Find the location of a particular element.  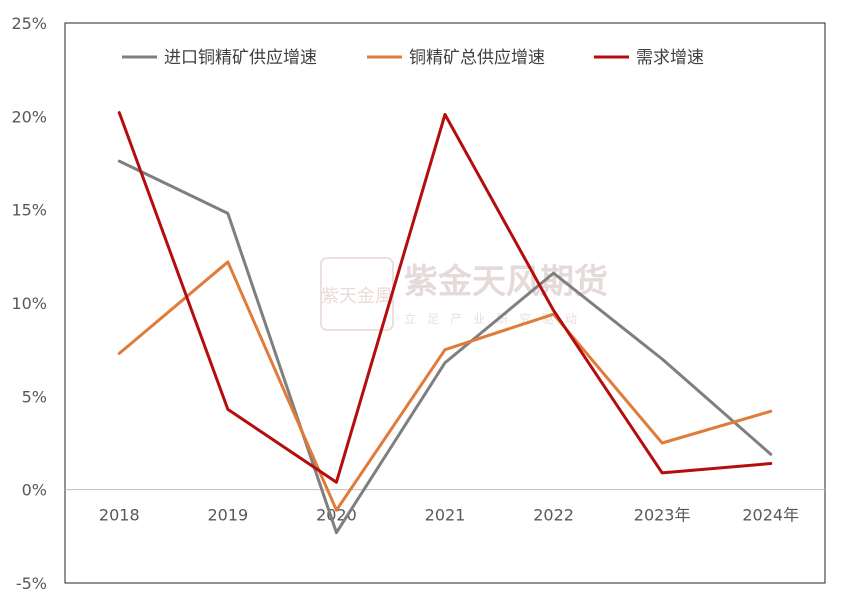

x-tick-label: 2021 is located at coordinates (445, 515).